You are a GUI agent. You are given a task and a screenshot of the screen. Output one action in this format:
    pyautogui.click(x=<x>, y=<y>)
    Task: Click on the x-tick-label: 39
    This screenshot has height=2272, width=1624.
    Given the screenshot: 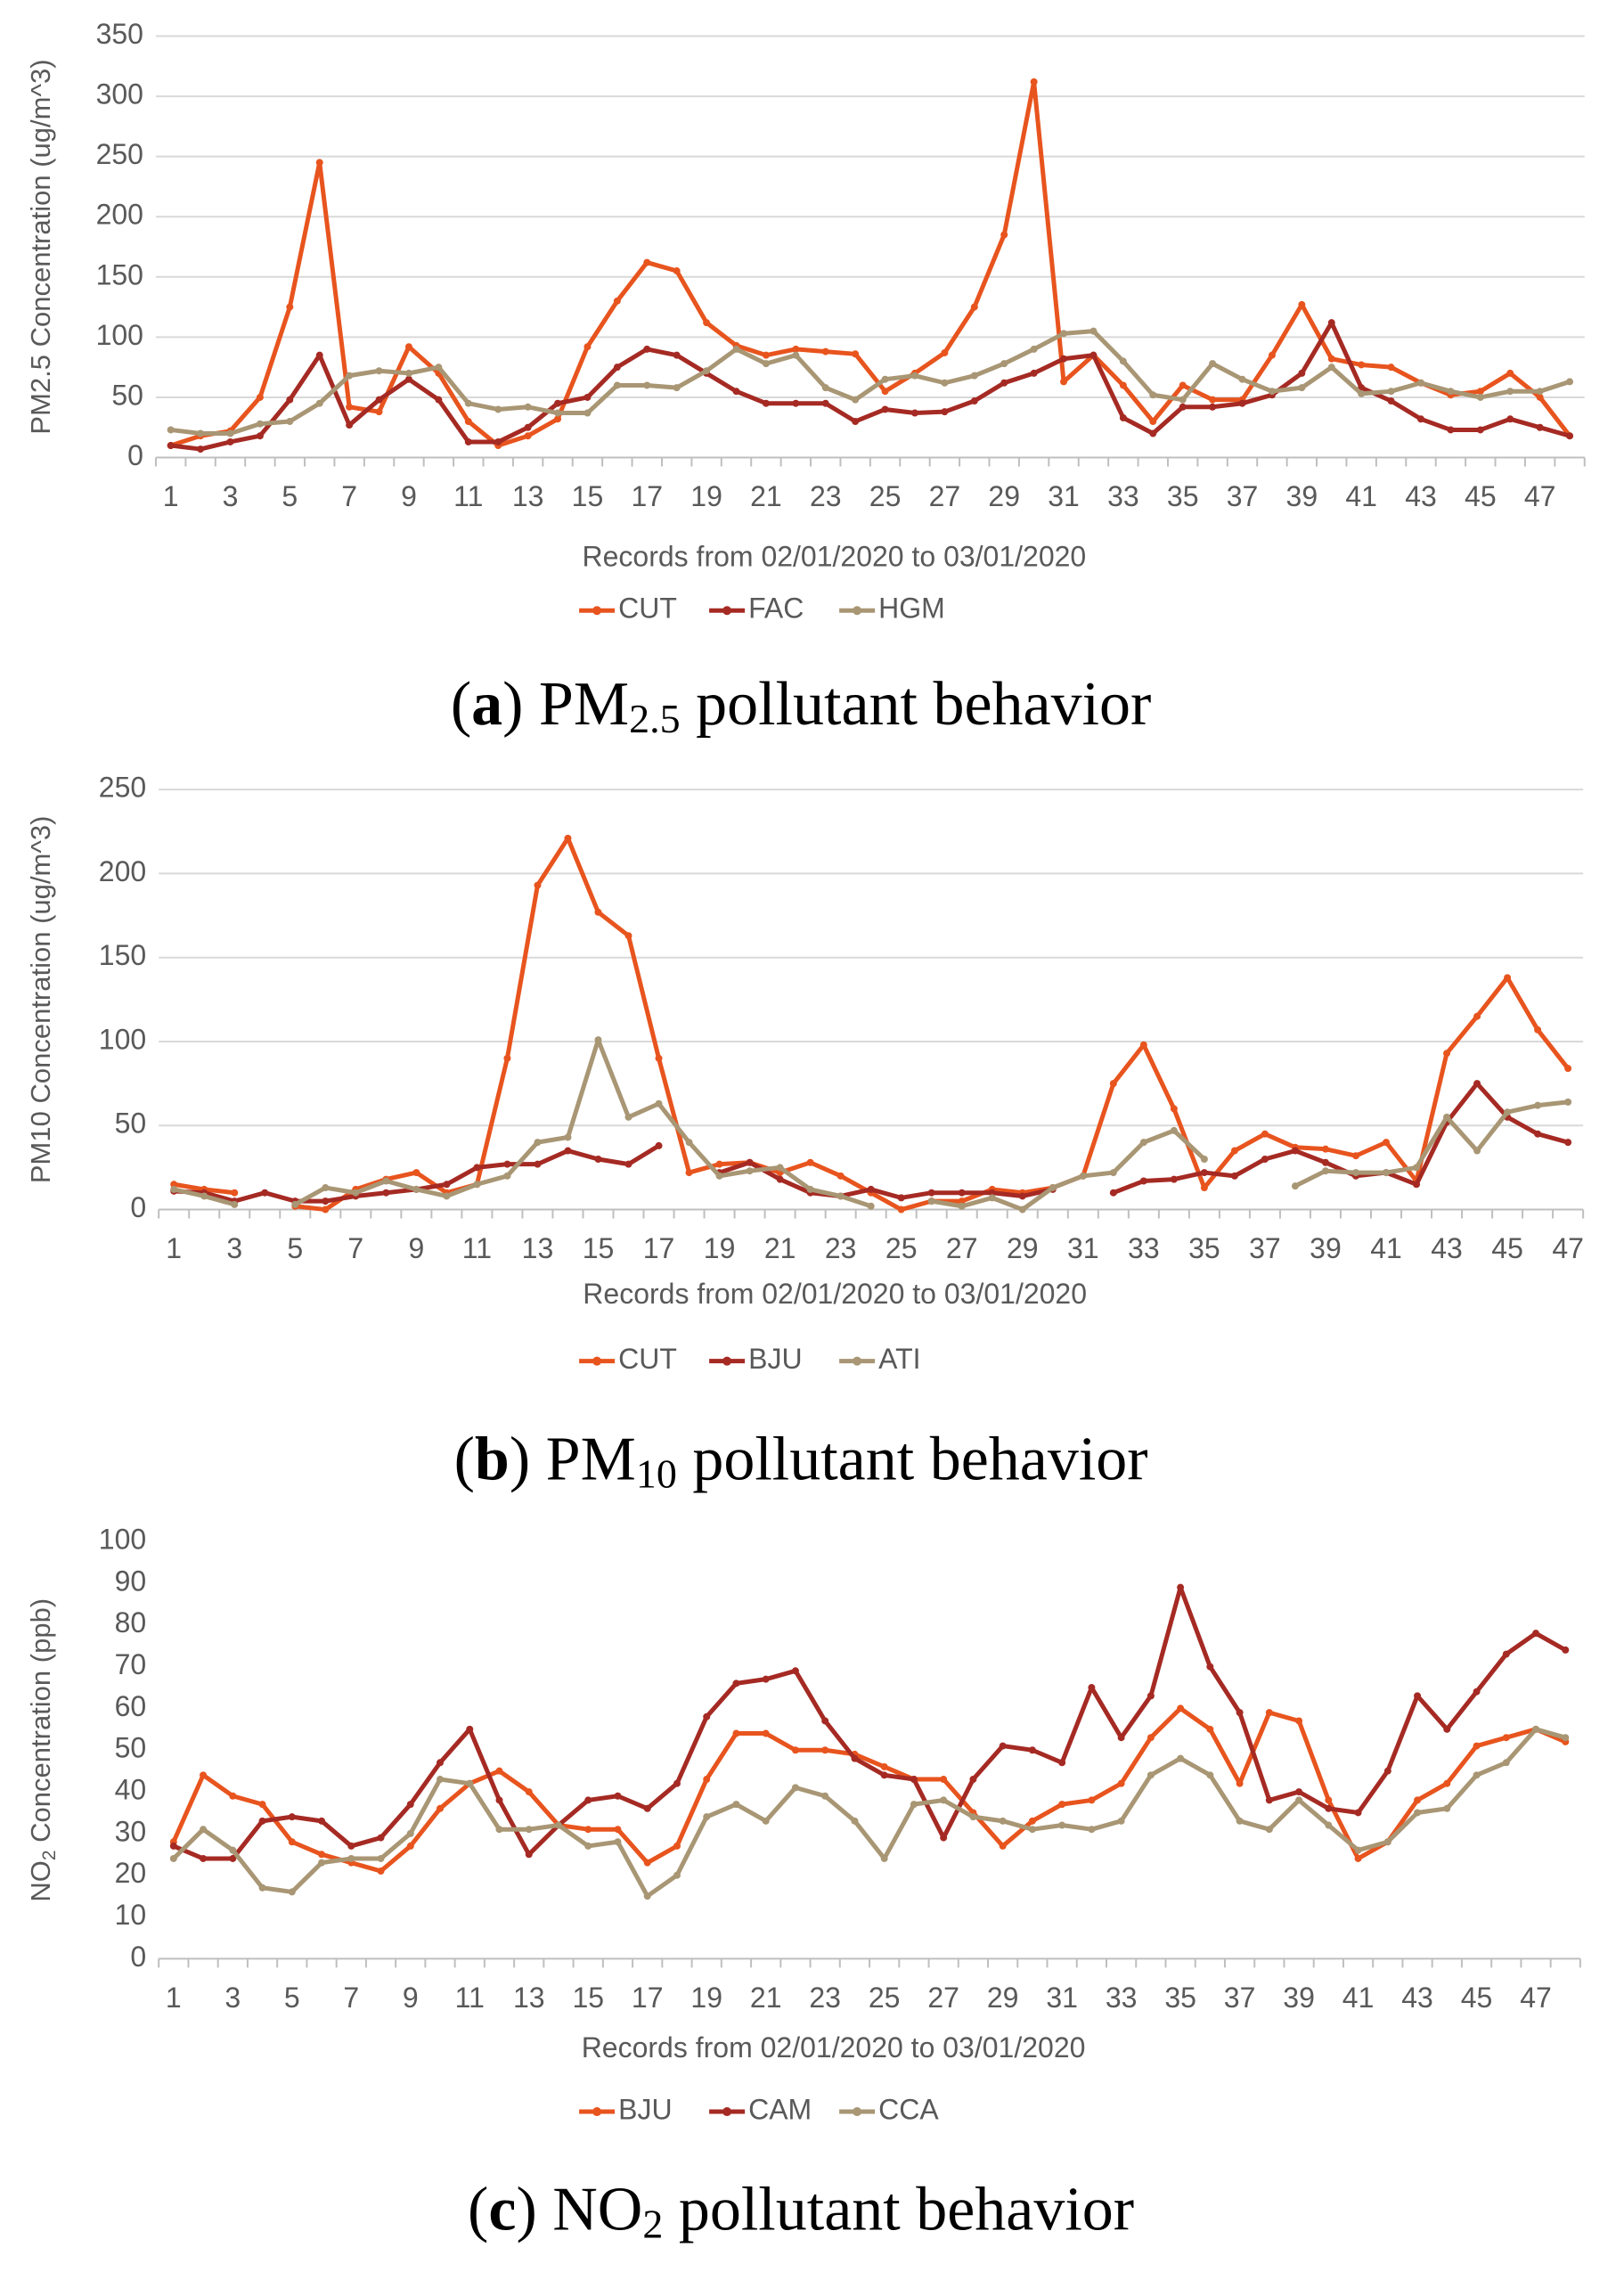 What is the action you would take?
    pyautogui.click(x=1299, y=1998)
    